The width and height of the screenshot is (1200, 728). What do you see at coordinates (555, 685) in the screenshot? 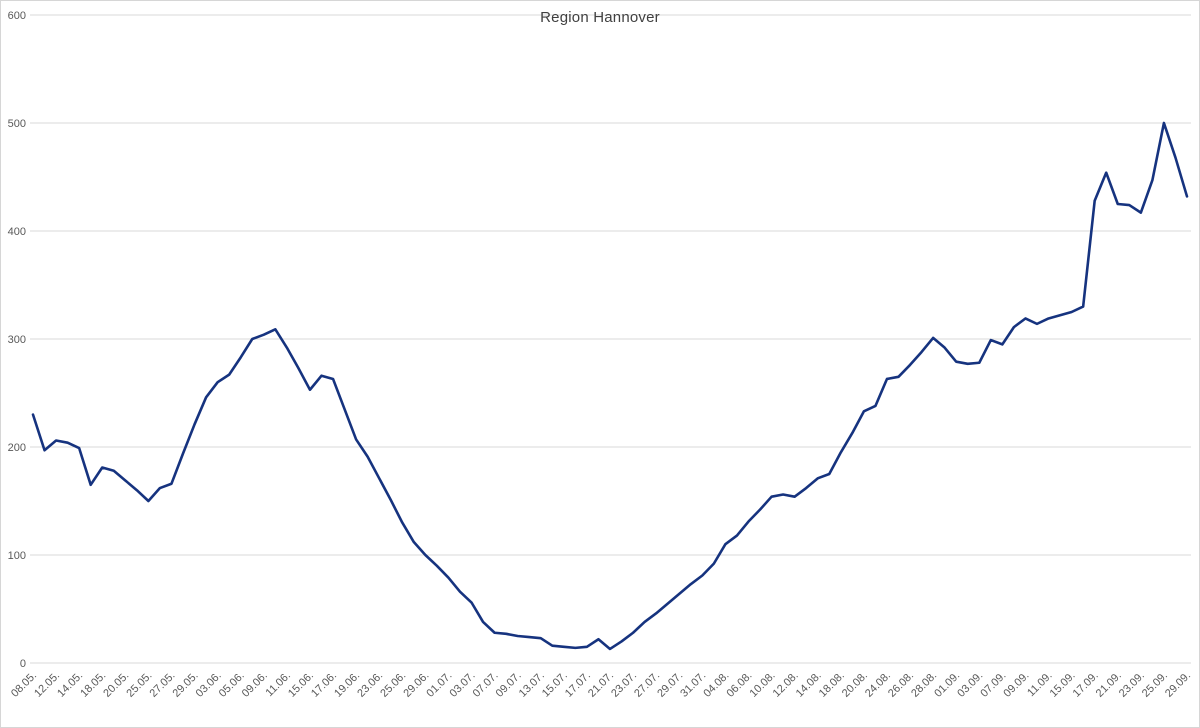
I see `x-tick-label: 15.07.` at bounding box center [555, 685].